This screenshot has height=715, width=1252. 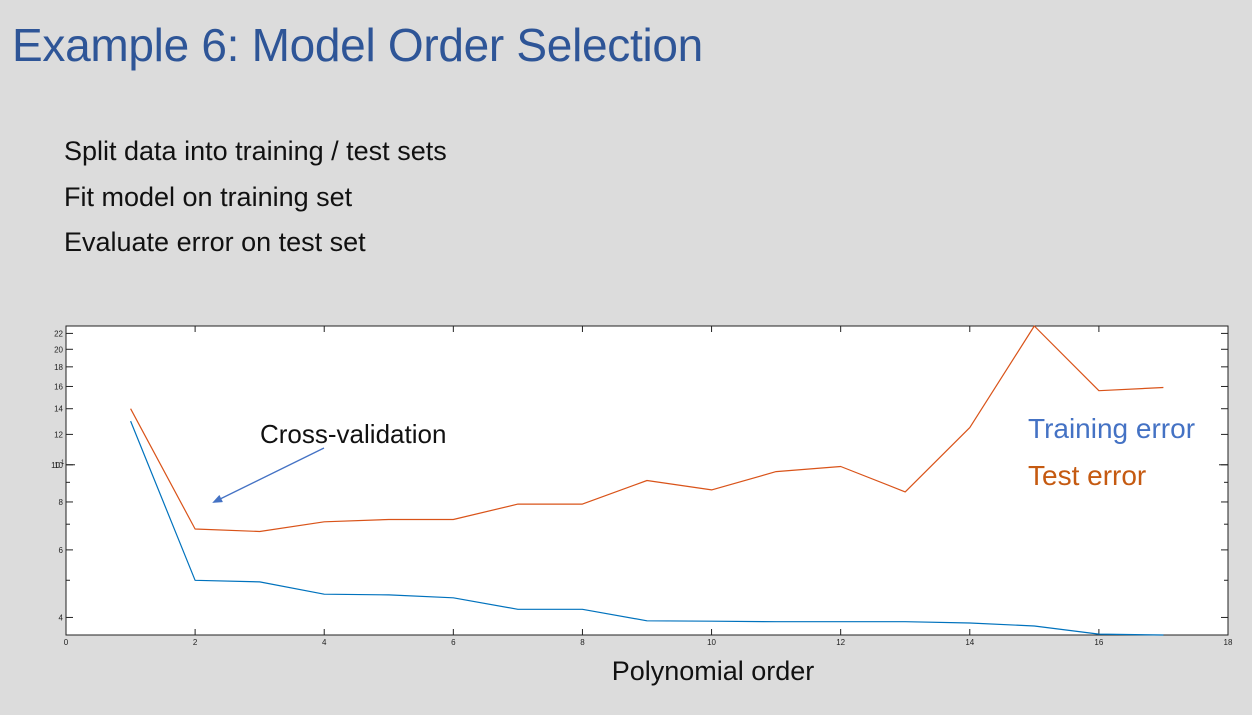 I want to click on annotation-cross-validation: Cross-validation, so click(x=353, y=434).